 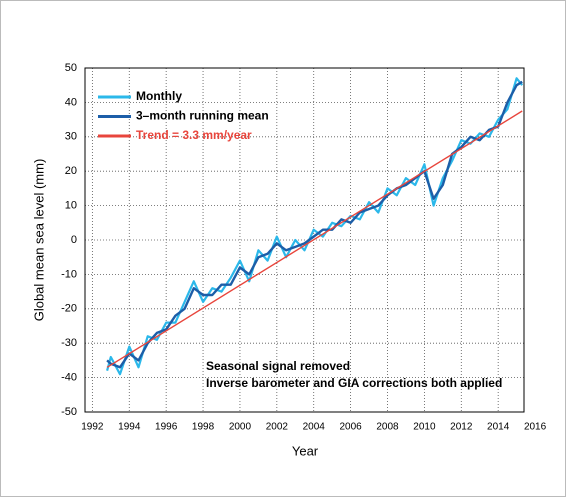 I want to click on annotation: Seasonal signal removed, so click(x=278, y=366).